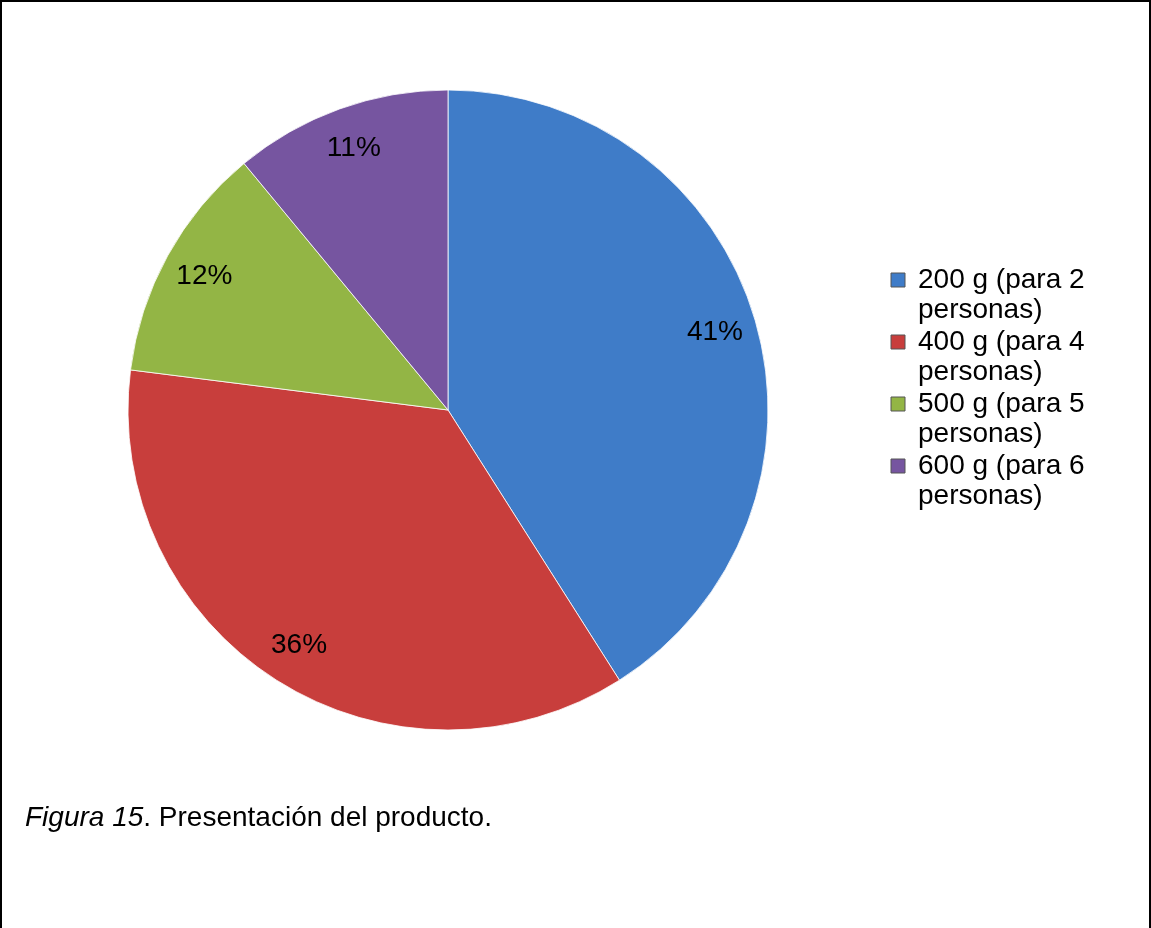 Image resolution: width=1151 pixels, height=928 pixels. What do you see at coordinates (1001, 293) in the screenshot?
I see `legend-label: 200 g (para 2 personas)` at bounding box center [1001, 293].